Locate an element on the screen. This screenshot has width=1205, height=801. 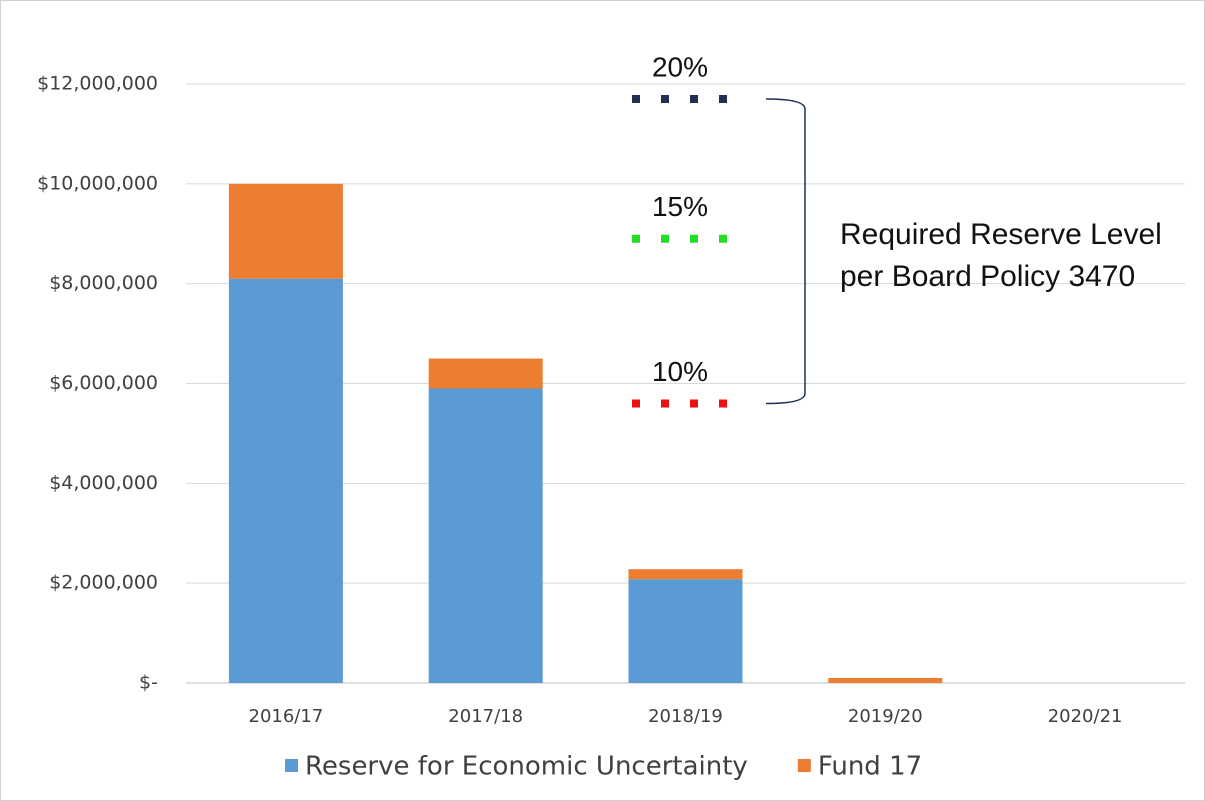
reserve-level-label: 10% is located at coordinates (680, 371).